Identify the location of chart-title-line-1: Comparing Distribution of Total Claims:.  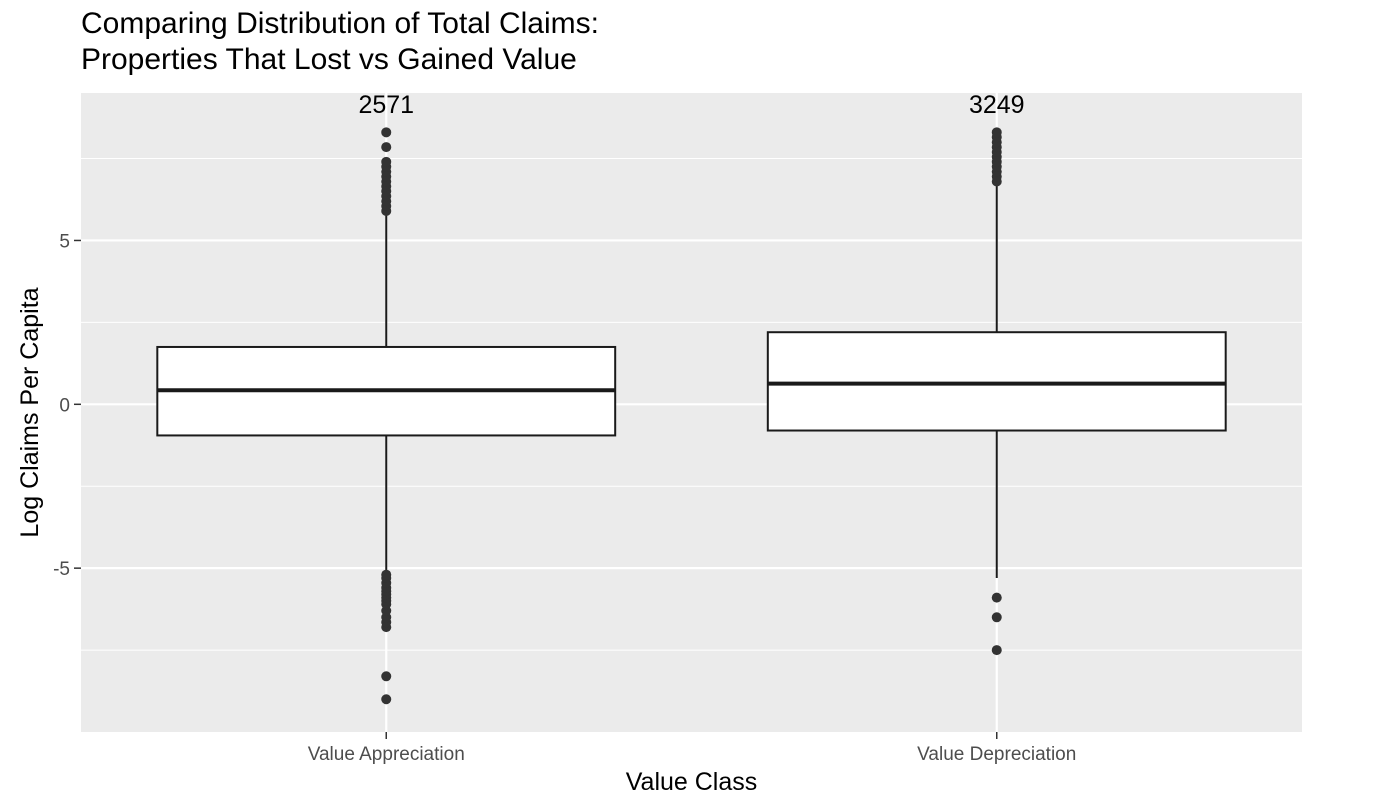
(340, 23).